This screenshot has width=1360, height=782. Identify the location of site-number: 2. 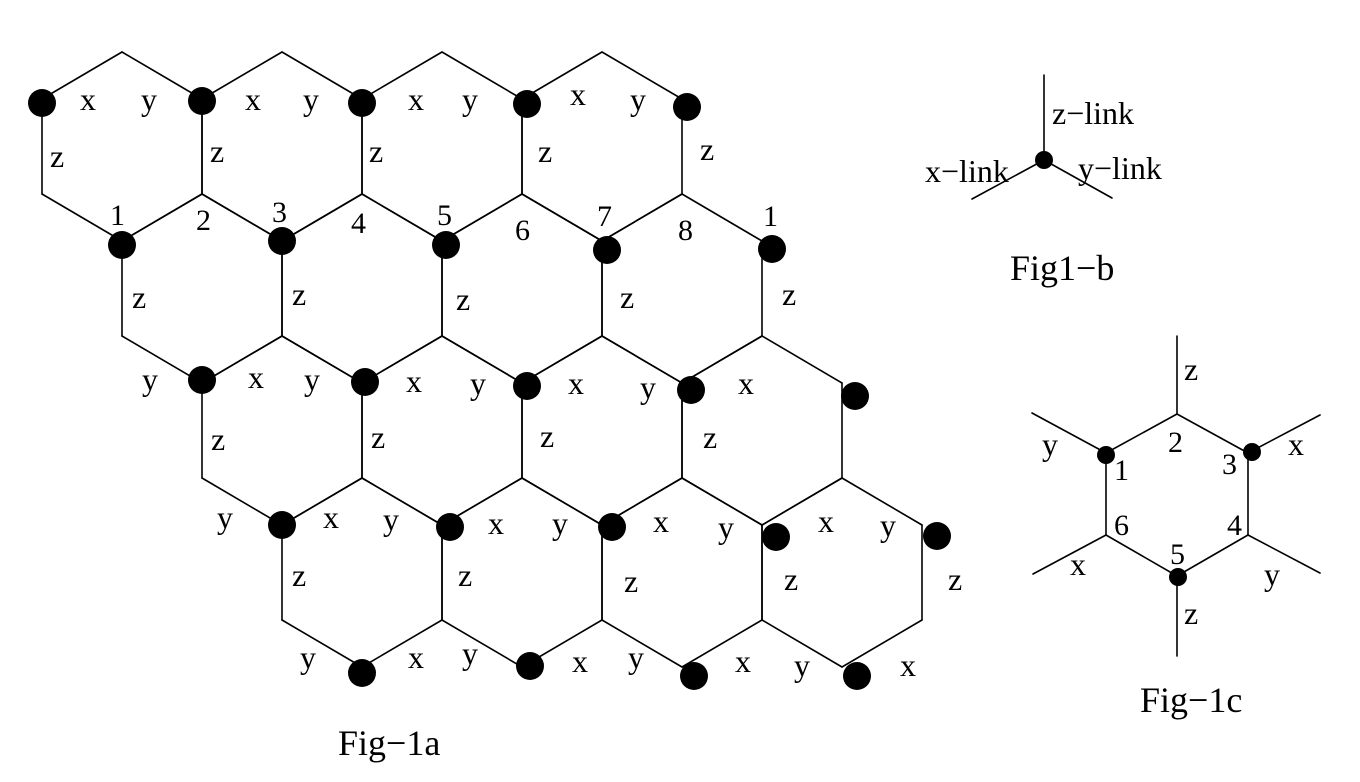
(203, 220).